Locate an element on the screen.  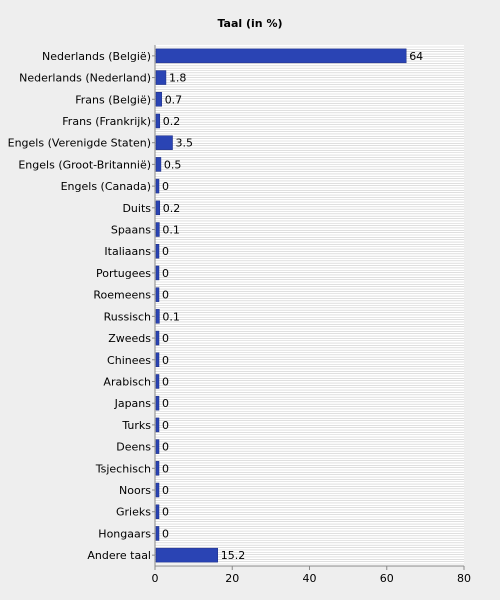
category-label: Hongaars is located at coordinates (124, 533).